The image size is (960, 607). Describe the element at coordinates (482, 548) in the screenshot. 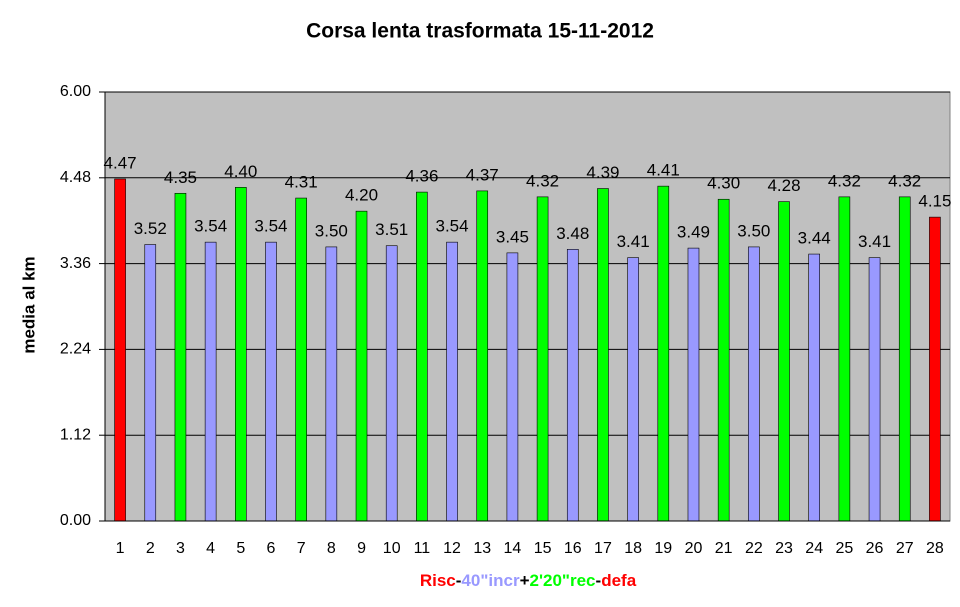

I see `x-tick-label: 13` at that location.